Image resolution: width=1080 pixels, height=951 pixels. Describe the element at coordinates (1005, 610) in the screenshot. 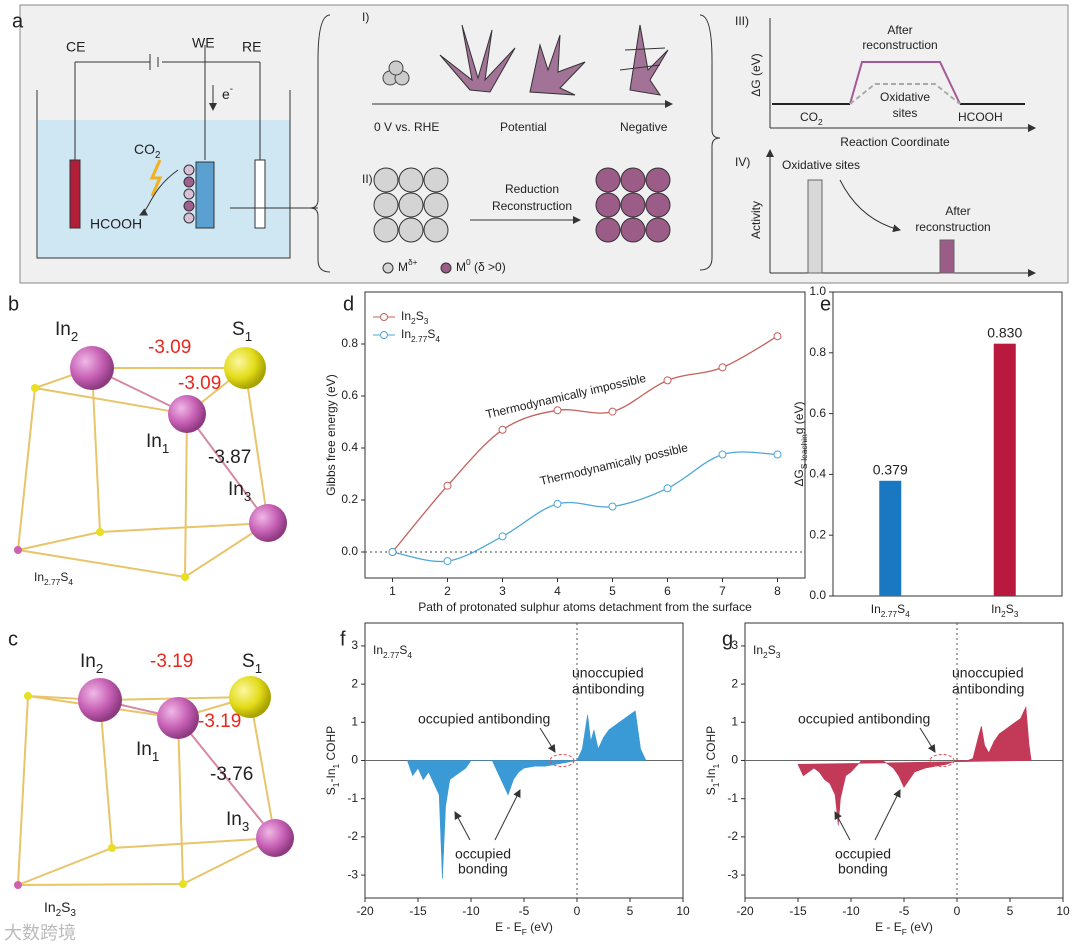

I see `x-tick-label: In2S3` at that location.